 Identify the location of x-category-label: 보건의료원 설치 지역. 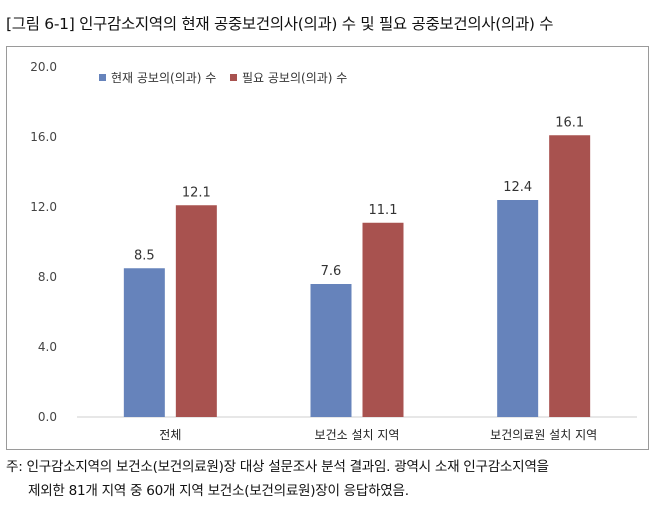
(543, 435).